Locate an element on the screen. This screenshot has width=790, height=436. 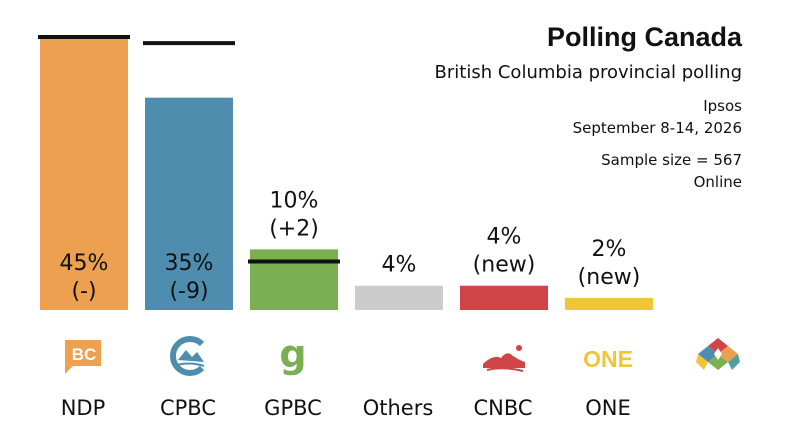
bar-others is located at coordinates (399, 297).